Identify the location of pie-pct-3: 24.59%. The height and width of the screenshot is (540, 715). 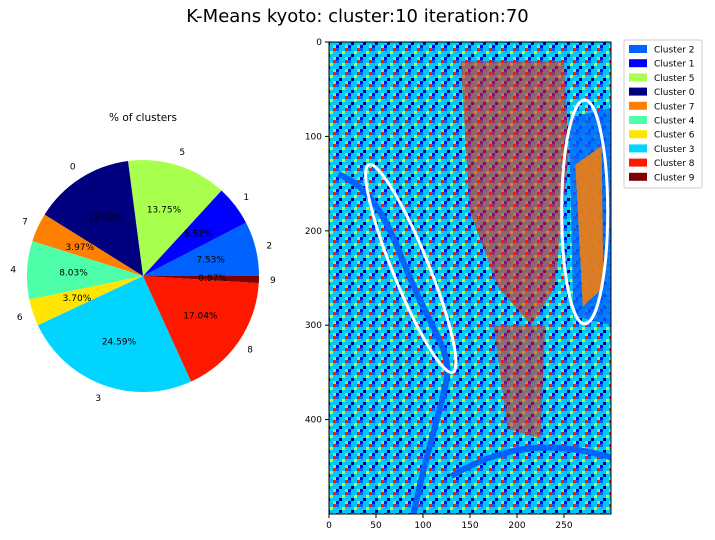
(119, 342).